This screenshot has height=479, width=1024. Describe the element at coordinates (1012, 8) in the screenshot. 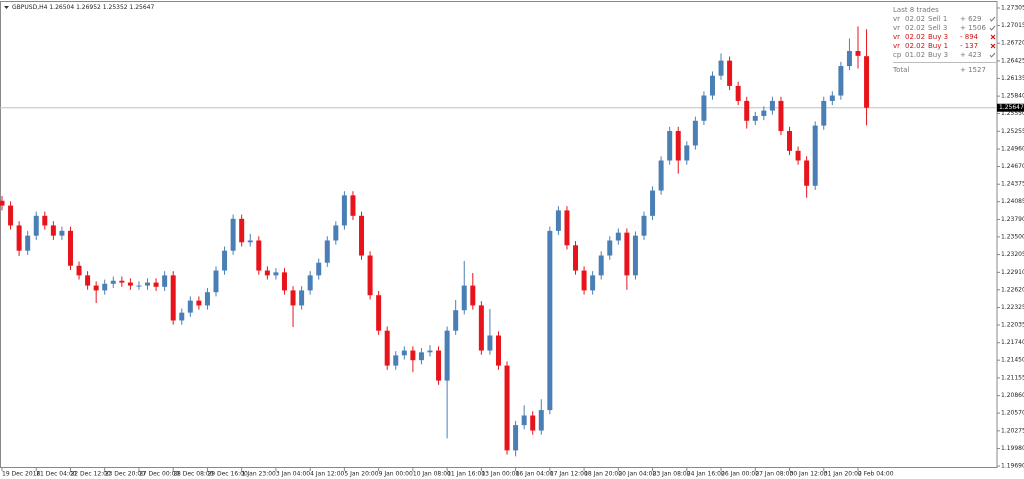

I see `y-tick-label: 1.27305` at that location.